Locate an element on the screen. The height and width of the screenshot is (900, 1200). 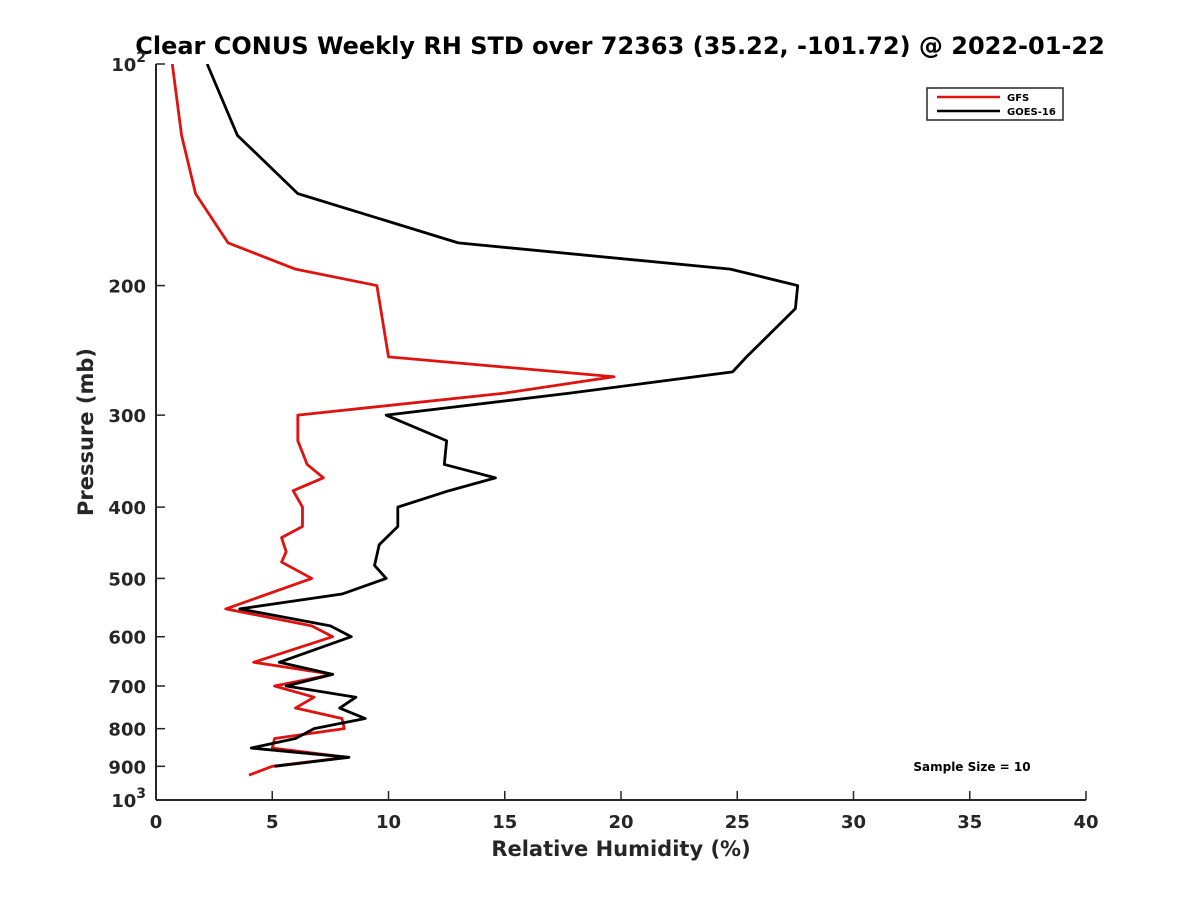
y-tick-label-base: 200 is located at coordinates (127, 287).